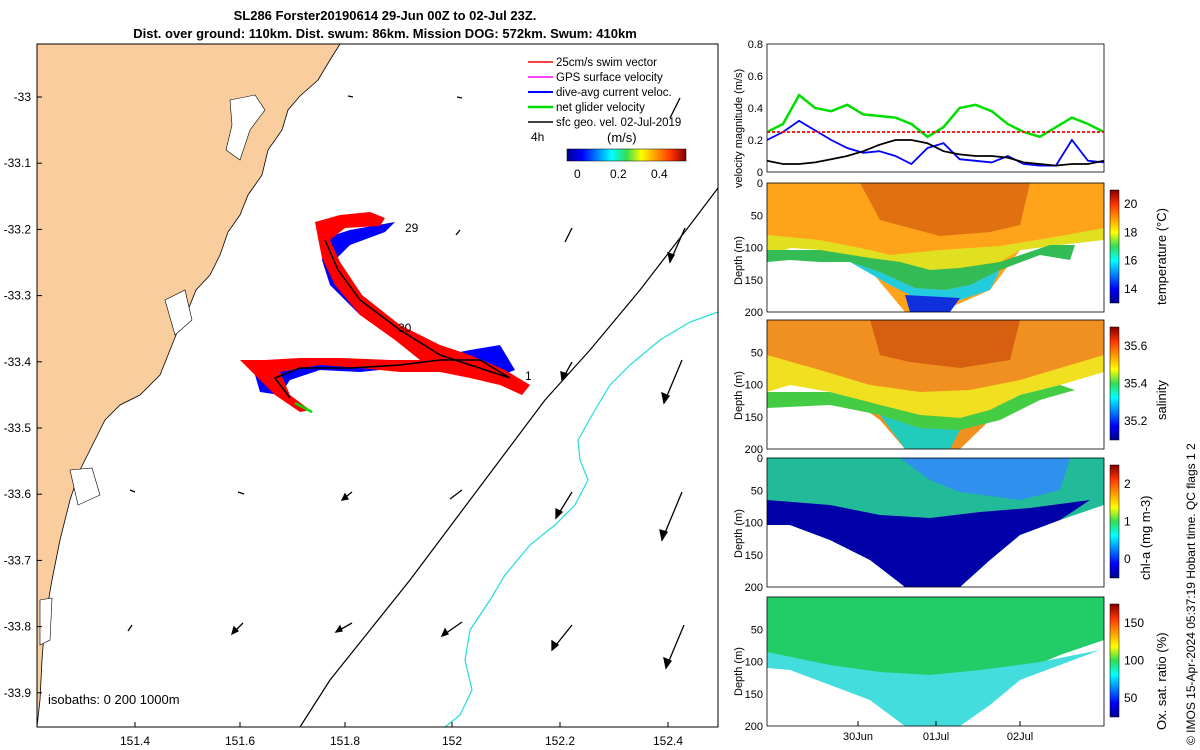  What do you see at coordinates (1114, 383) in the screenshot?
I see `salinity-colorbar` at bounding box center [1114, 383].